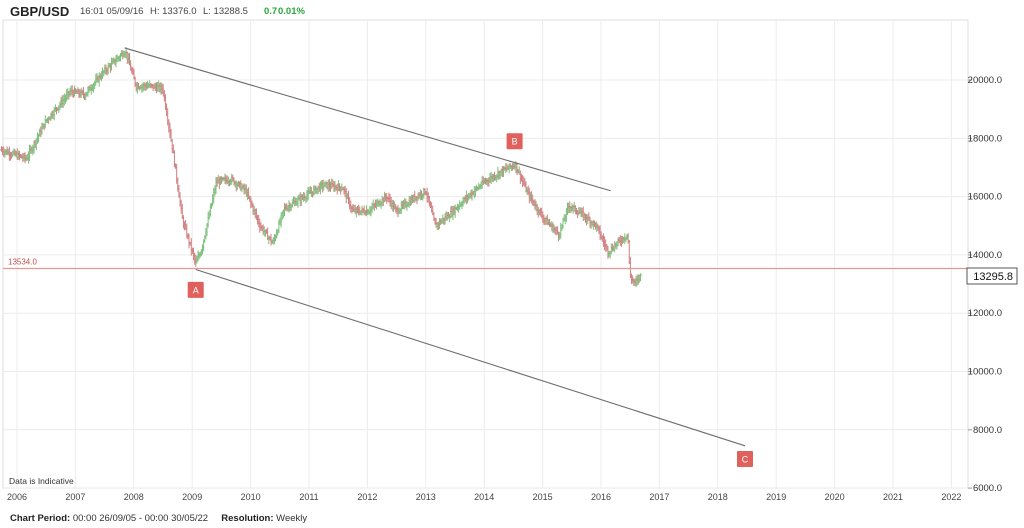 The height and width of the screenshot is (528, 1024). I want to click on quote-datetime: 16:01 05/09/16, so click(112, 11).